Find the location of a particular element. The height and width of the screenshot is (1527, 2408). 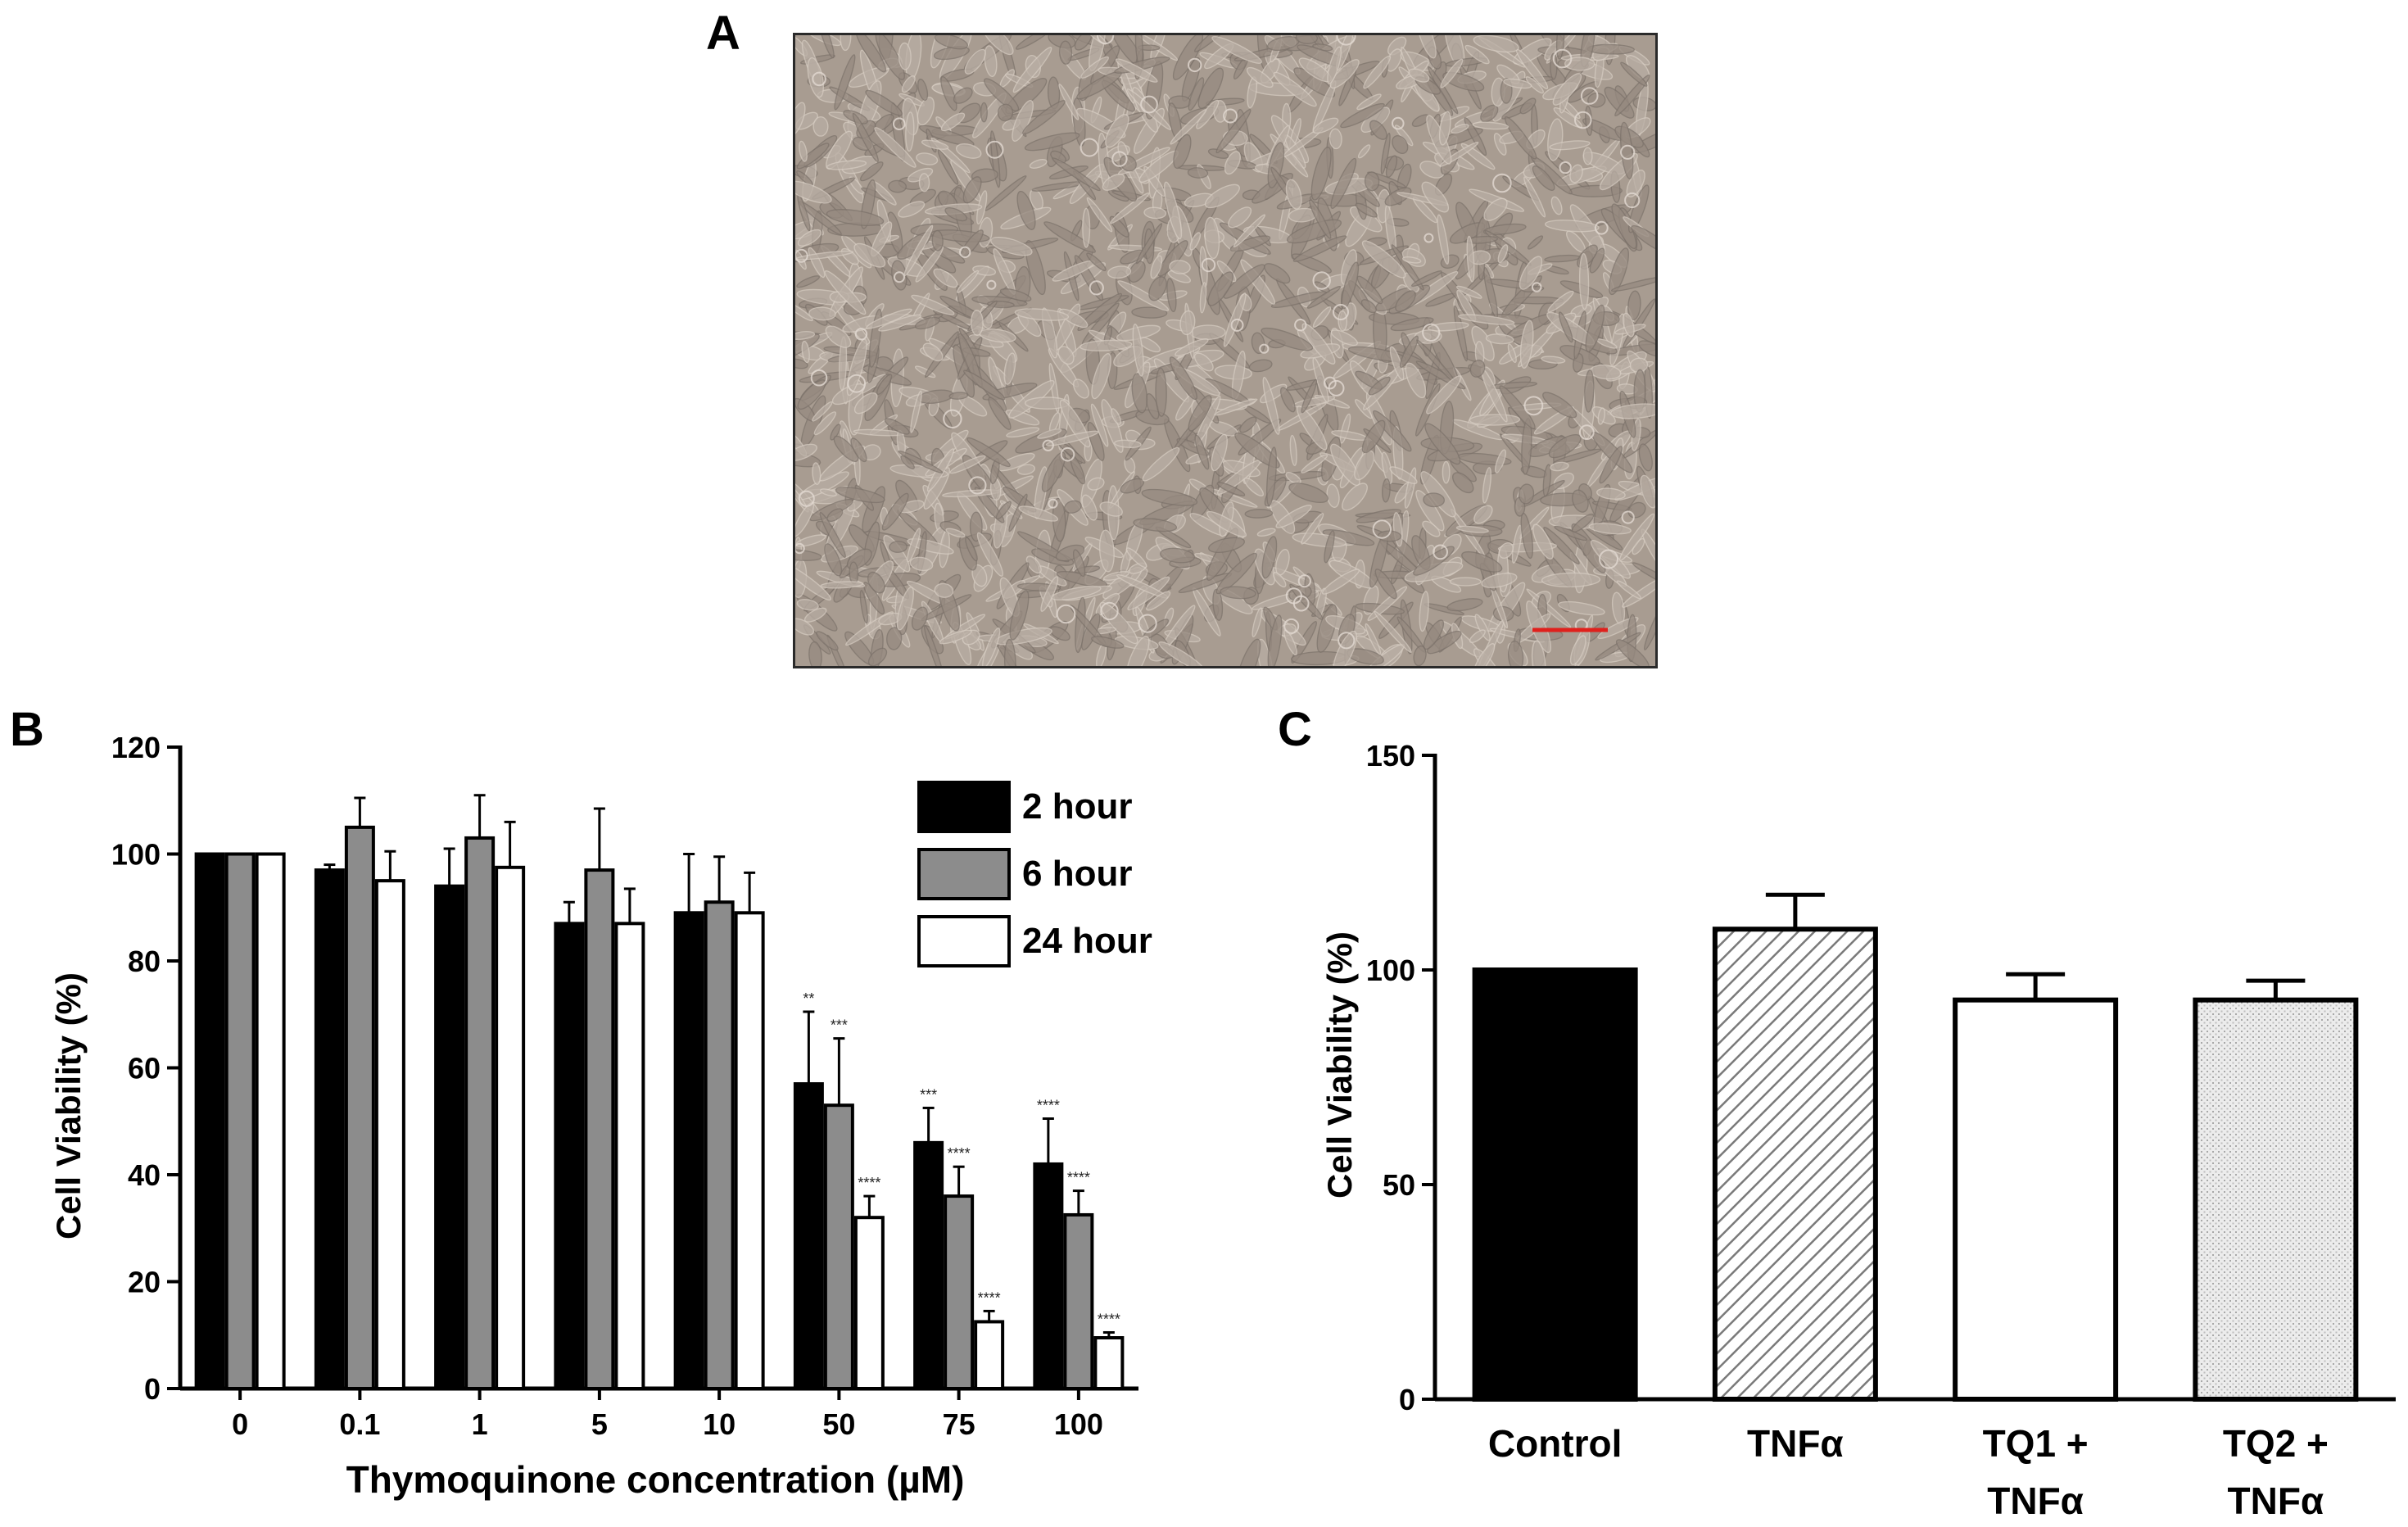

x-tick-label: 75 is located at coordinates (959, 1424).